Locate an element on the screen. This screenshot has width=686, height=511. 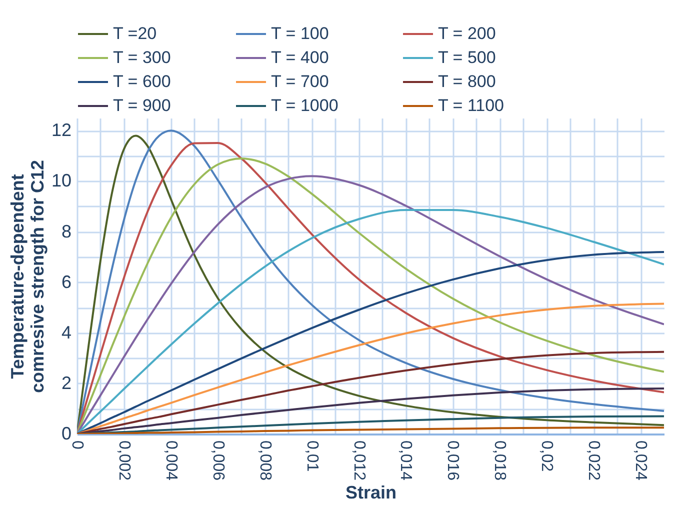
y-tick-label: 8 is located at coordinates (66, 231).